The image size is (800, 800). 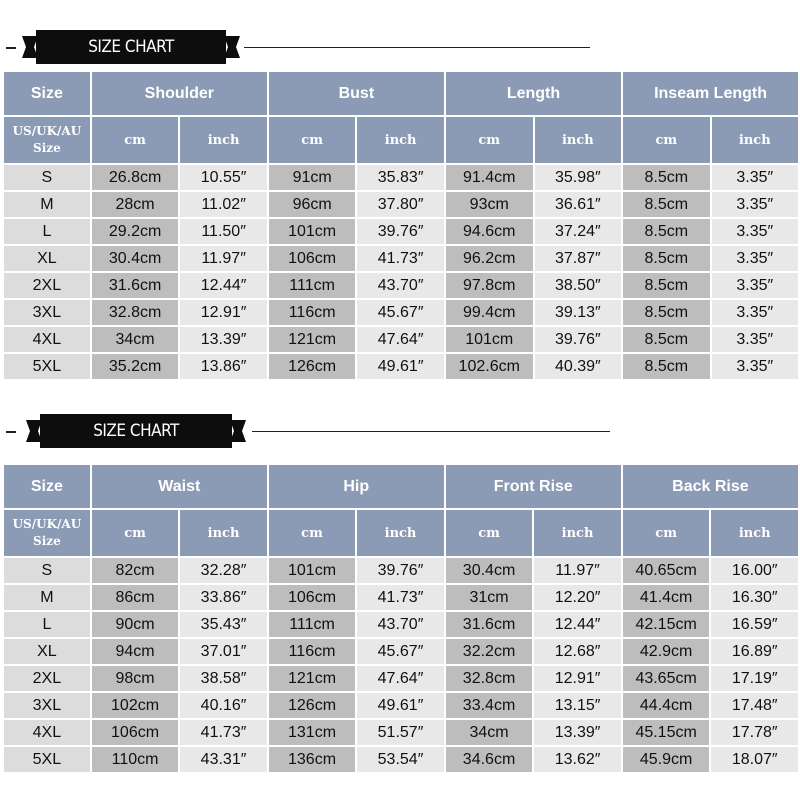 What do you see at coordinates (754, 570) in the screenshot?
I see `inch-value-cell: 16.00″` at bounding box center [754, 570].